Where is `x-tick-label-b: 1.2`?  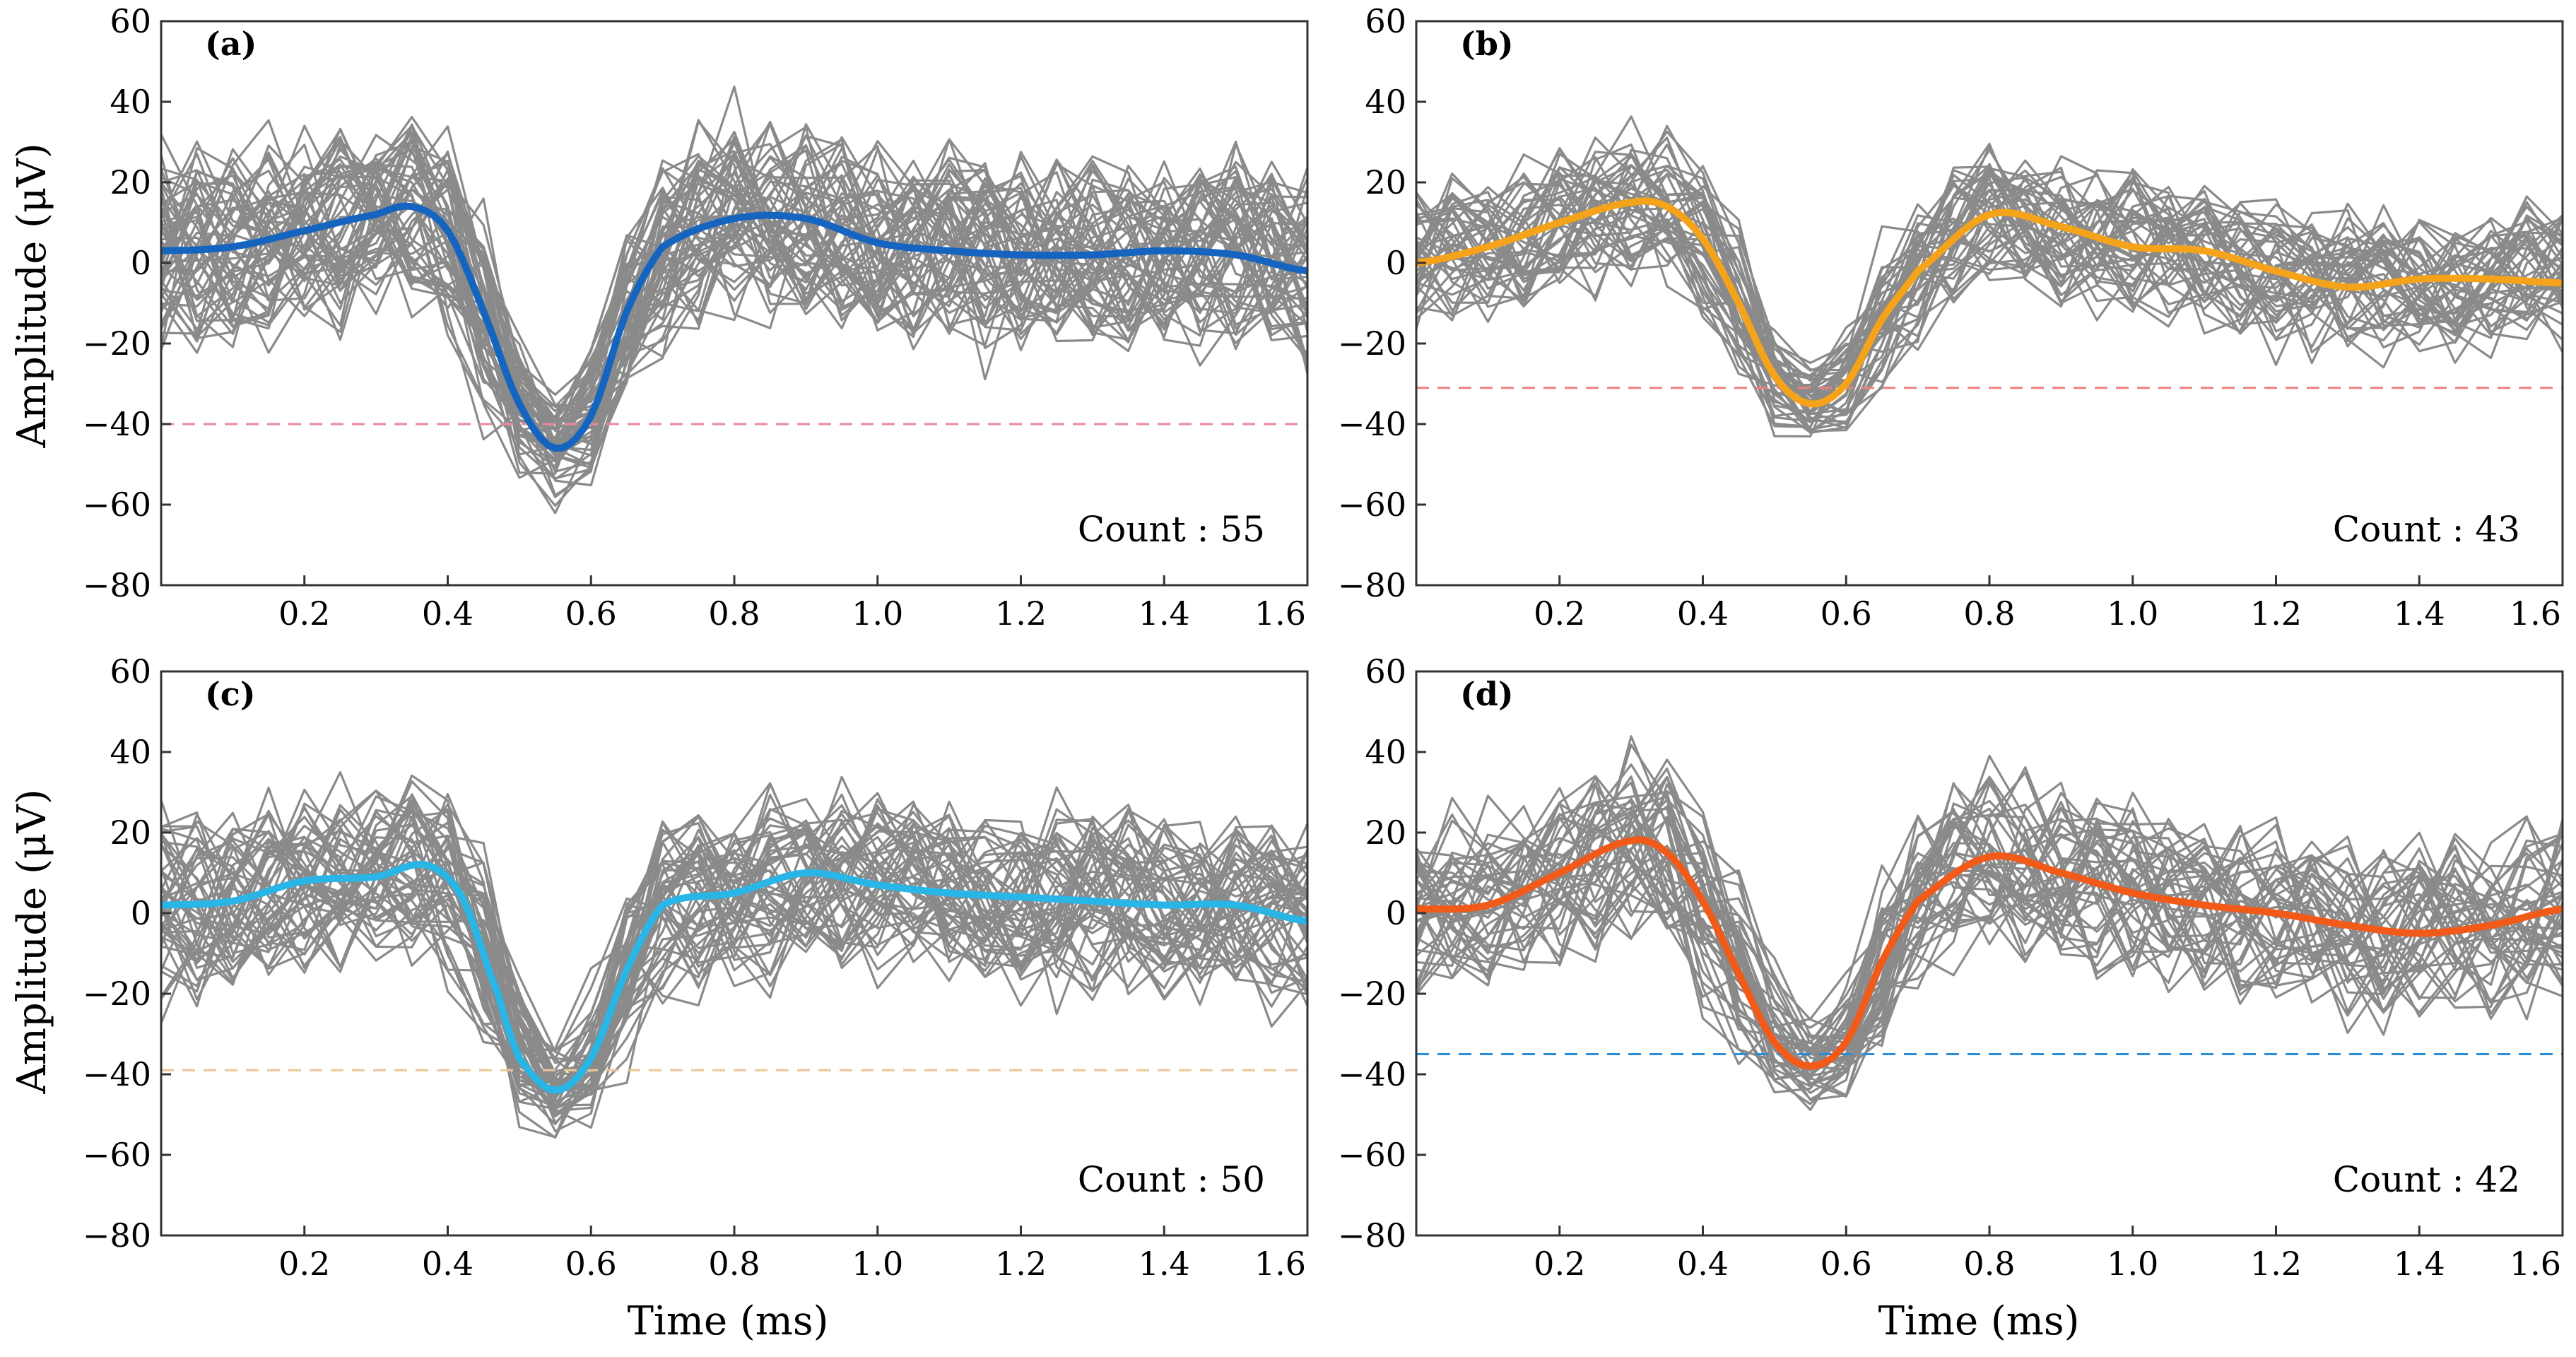
x-tick-label-b: 1.2 is located at coordinates (2276, 613).